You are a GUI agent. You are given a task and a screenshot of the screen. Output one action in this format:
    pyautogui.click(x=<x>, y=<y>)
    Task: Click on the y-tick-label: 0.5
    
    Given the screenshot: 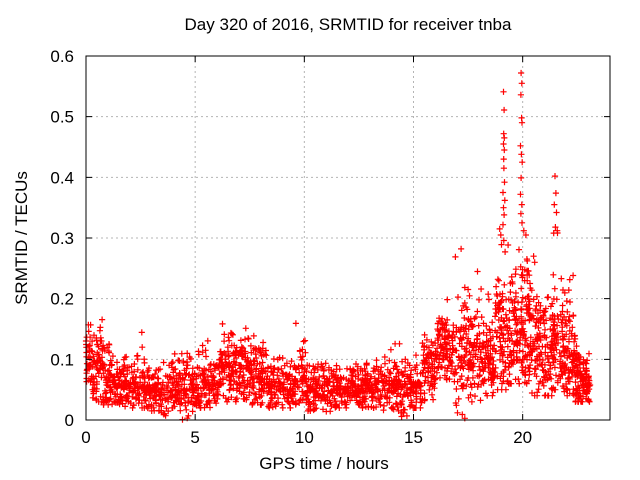 What is the action you would take?
    pyautogui.click(x=62, y=117)
    